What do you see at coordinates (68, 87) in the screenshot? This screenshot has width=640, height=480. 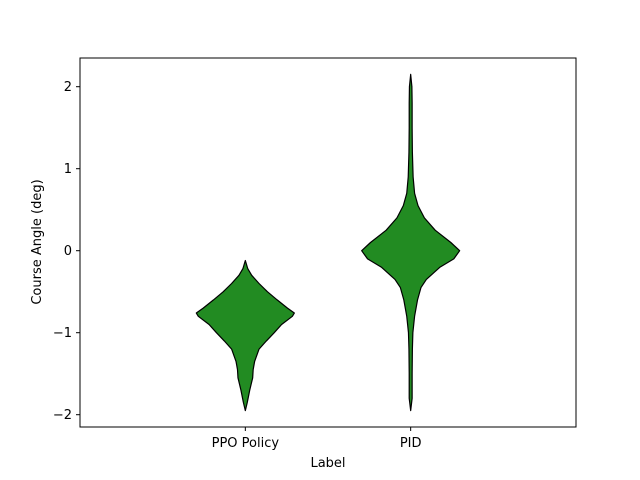 I see `y-tick-label: 2` at bounding box center [68, 87].